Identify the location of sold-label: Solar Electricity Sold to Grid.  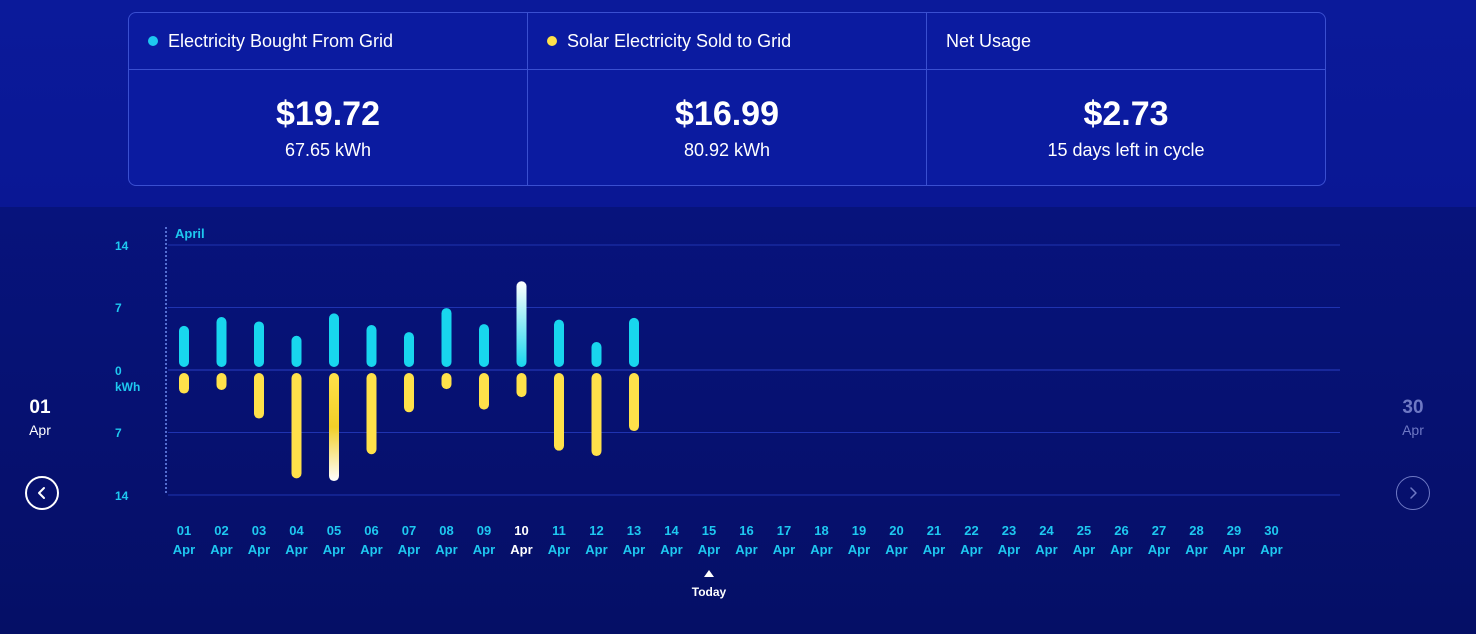
(679, 40).